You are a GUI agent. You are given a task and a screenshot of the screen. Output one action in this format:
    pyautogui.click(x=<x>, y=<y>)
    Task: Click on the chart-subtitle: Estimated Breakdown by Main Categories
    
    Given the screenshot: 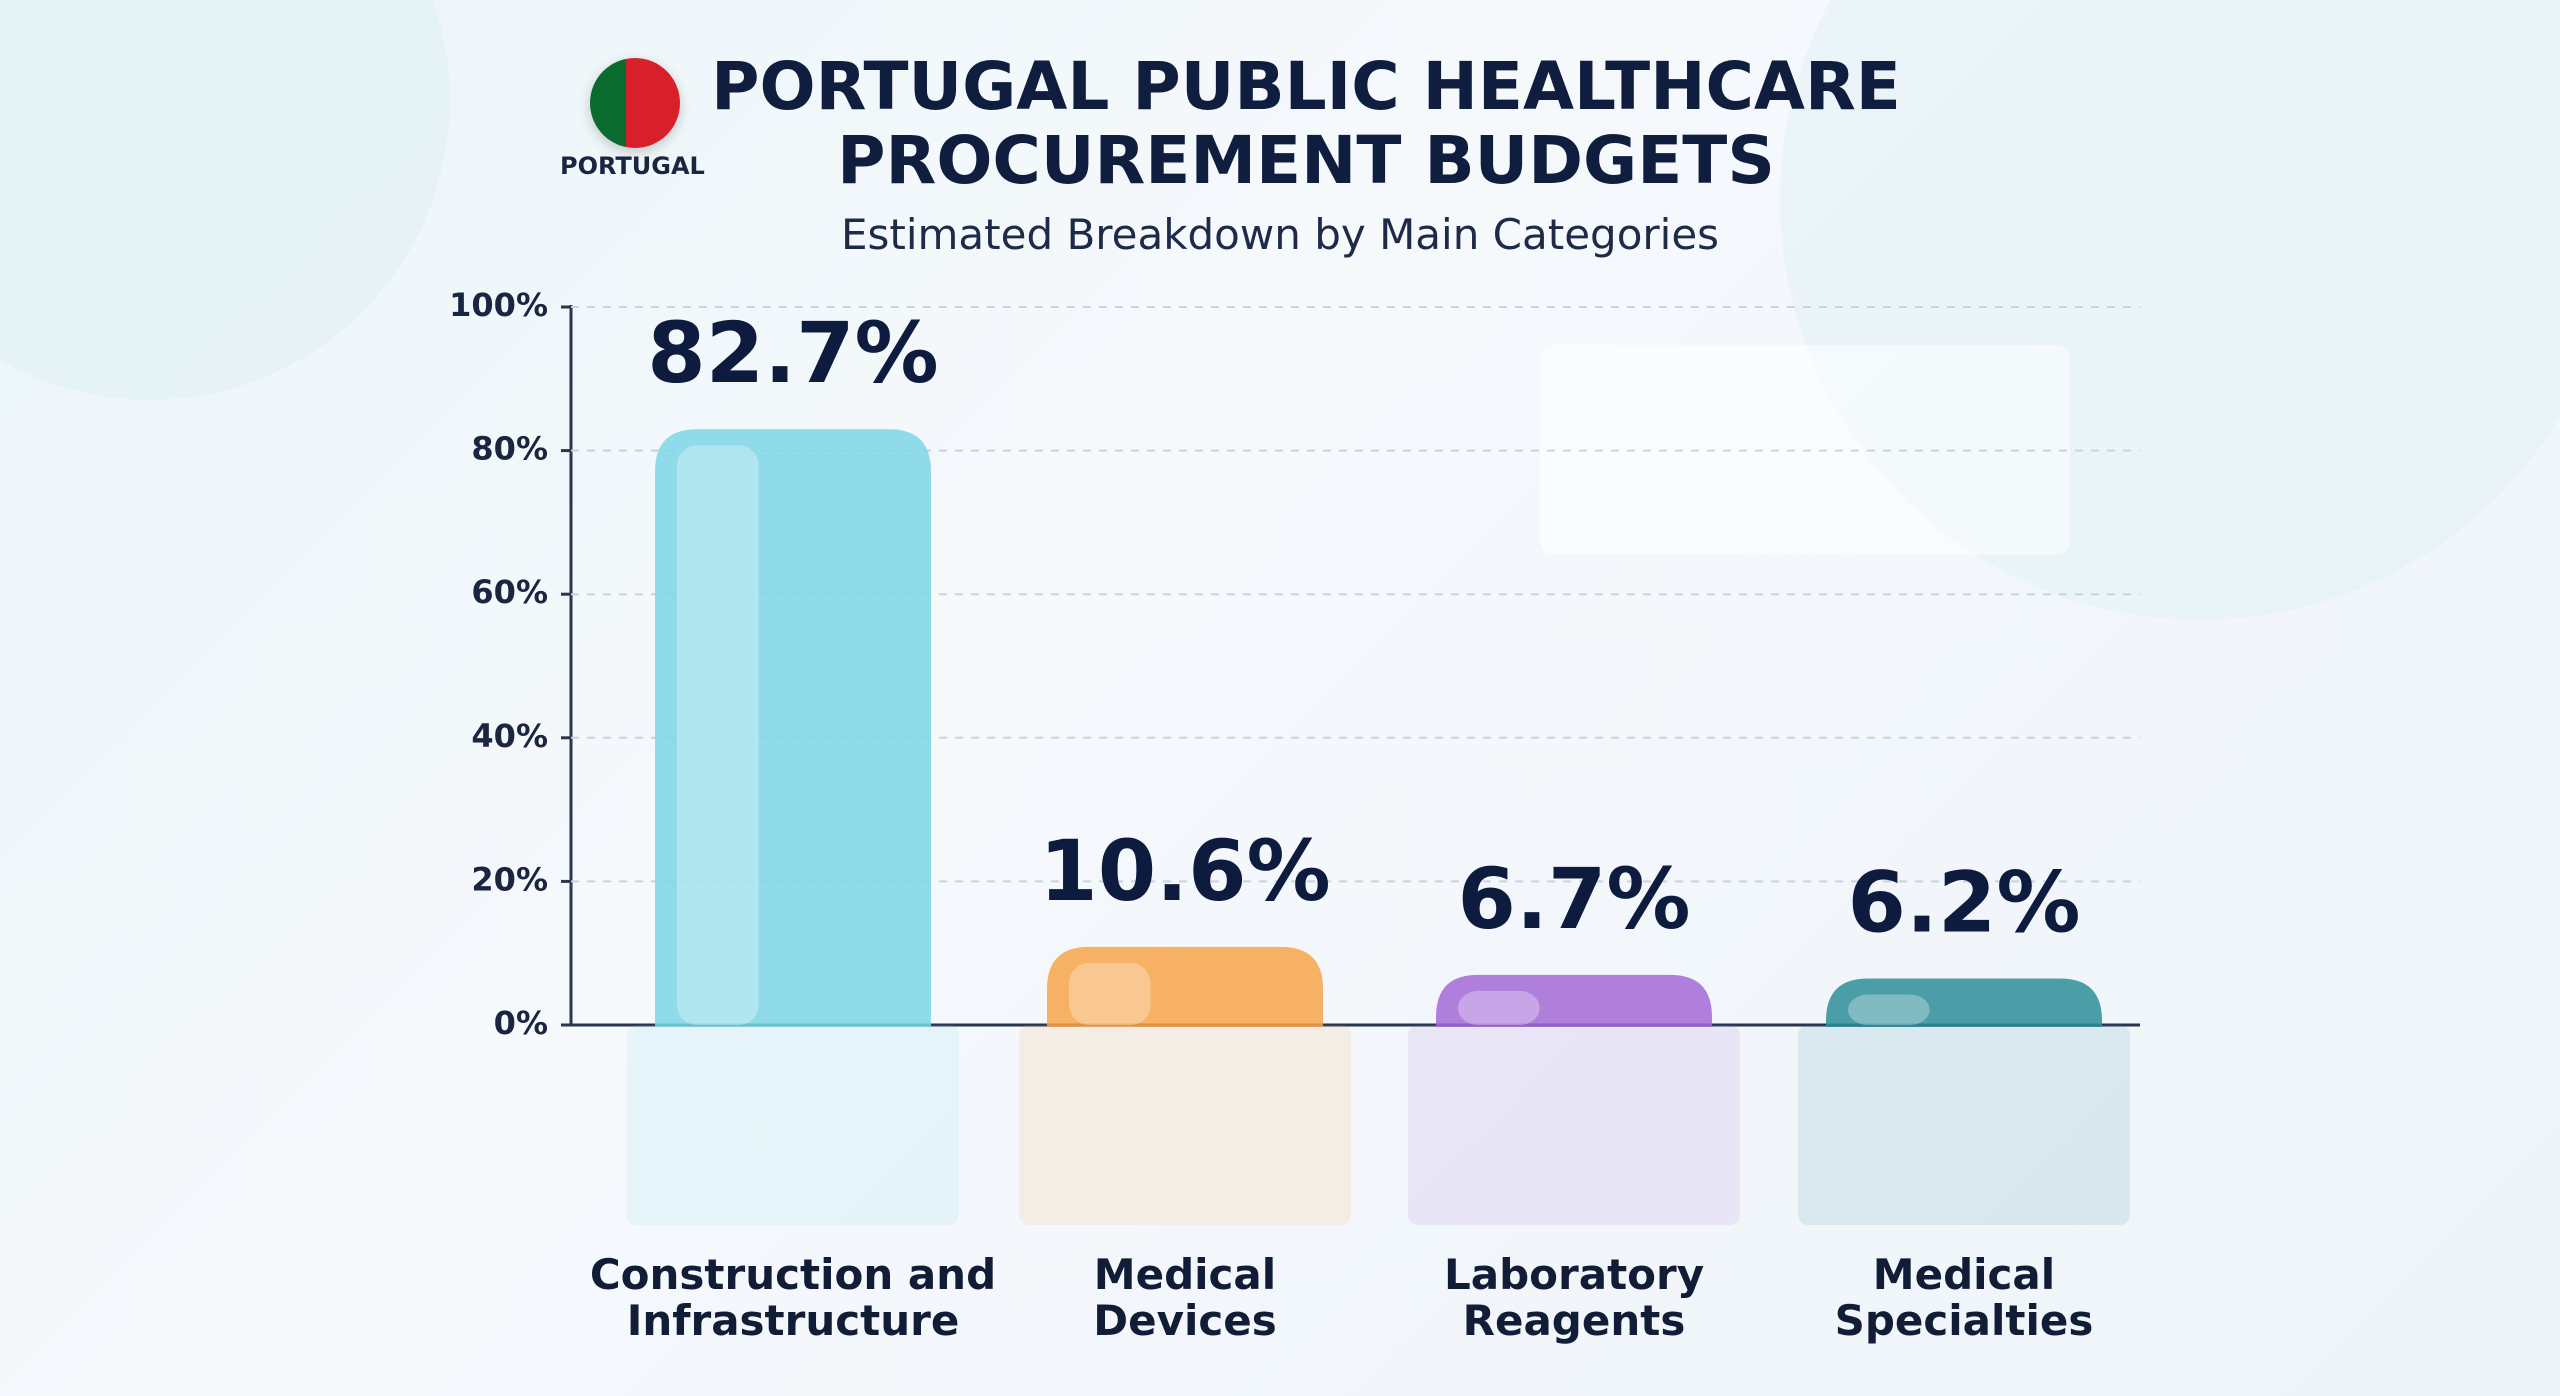 What is the action you would take?
    pyautogui.click(x=1280, y=234)
    